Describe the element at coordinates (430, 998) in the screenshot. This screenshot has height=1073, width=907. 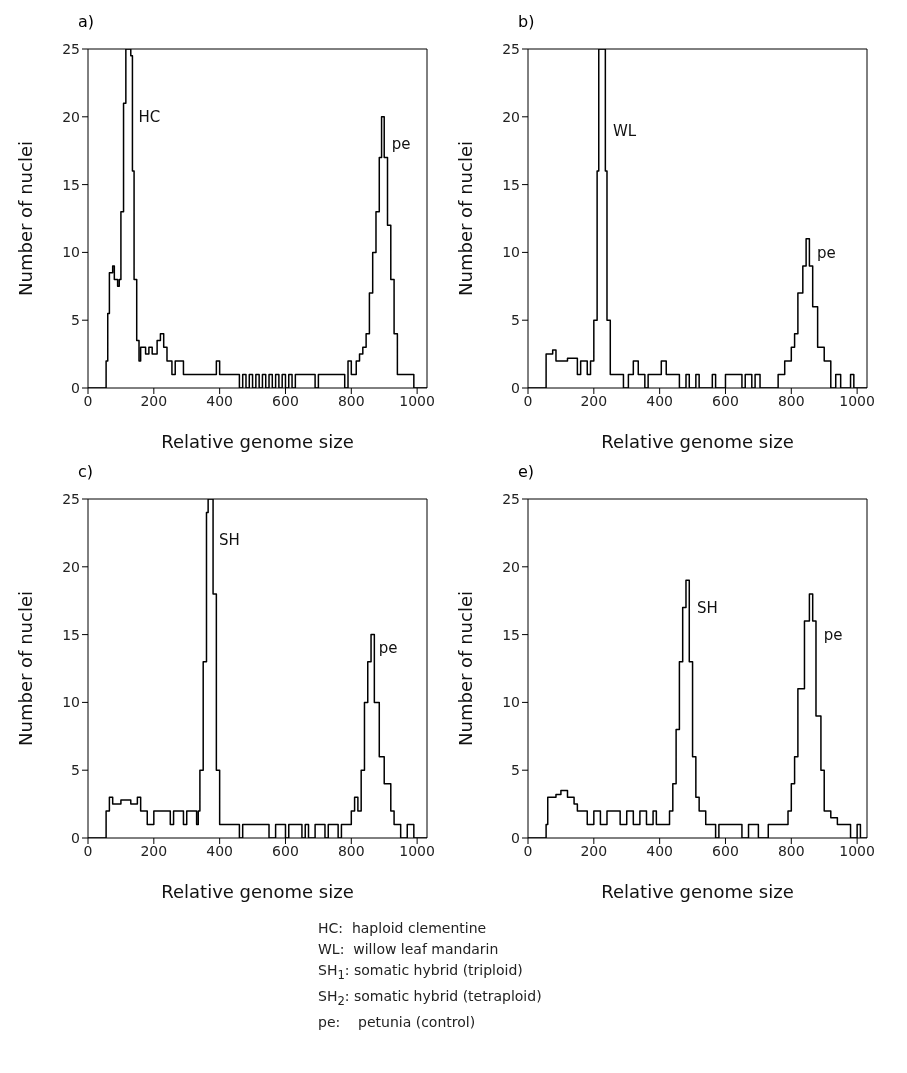
I see `text: SH$_{2}$: somatic hybrid (tetraploid)` at that location.